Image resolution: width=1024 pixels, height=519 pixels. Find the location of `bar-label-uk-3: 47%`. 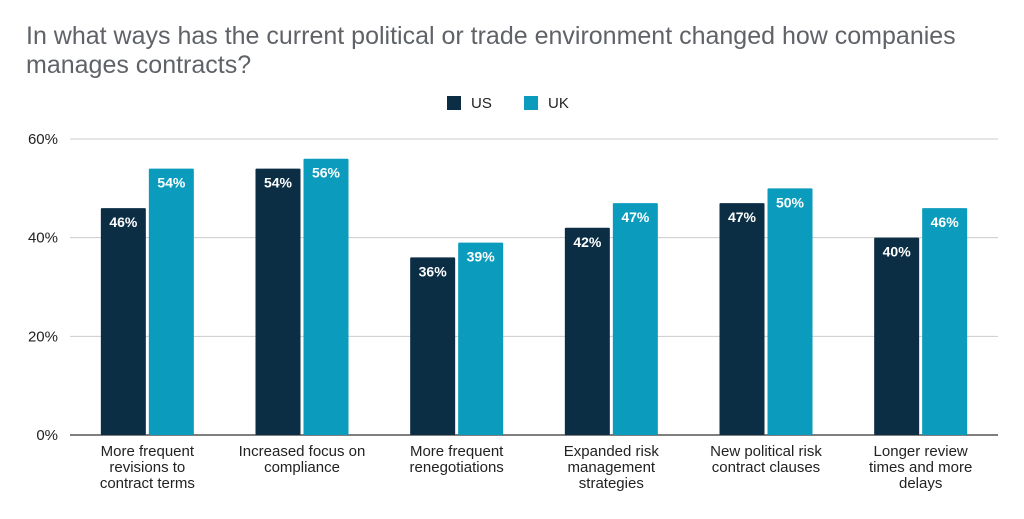

bar-label-uk-3: 47% is located at coordinates (635, 217).